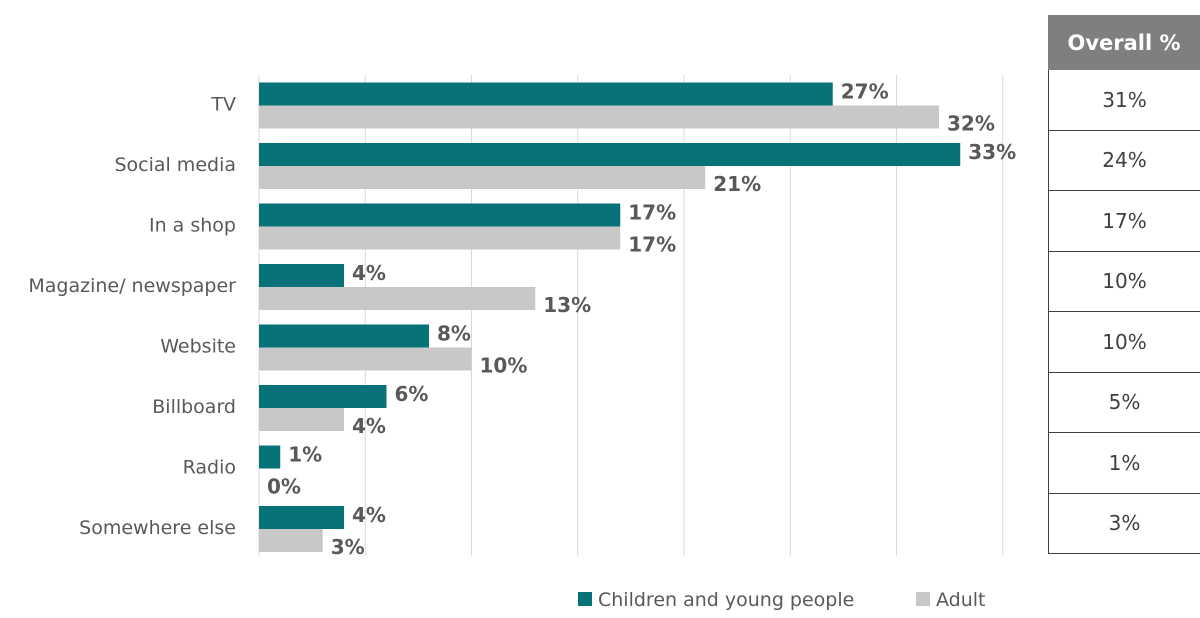  I want to click on overall-cell: 3%, so click(1124, 523).